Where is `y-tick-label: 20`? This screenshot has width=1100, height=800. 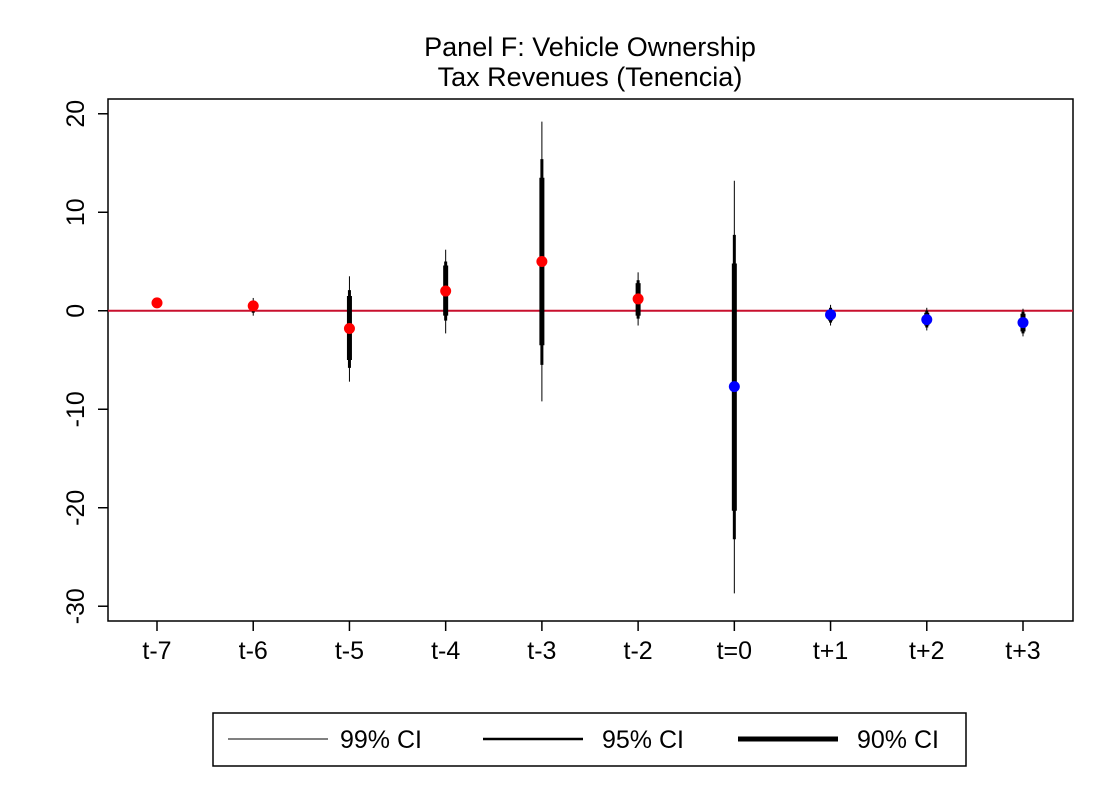
y-tick-label: 20 is located at coordinates (76, 114).